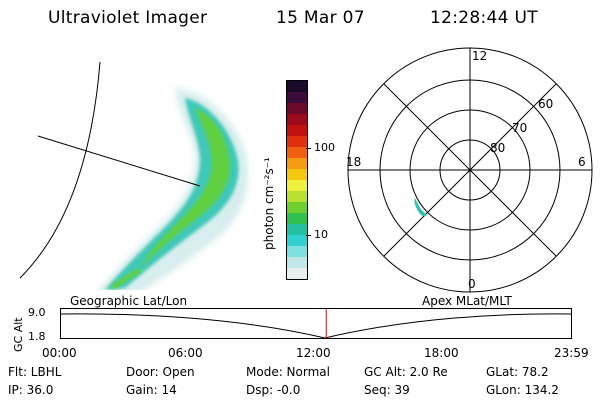 The width and height of the screenshot is (600, 400). I want to click on header-date: 15 Mar 07, so click(320, 18).